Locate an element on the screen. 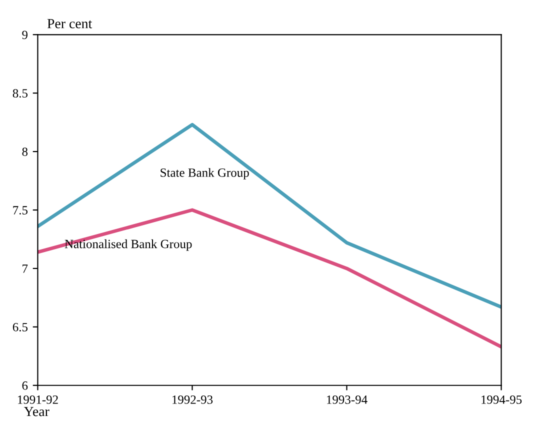  x-tick-label: 1994-95 is located at coordinates (502, 399).